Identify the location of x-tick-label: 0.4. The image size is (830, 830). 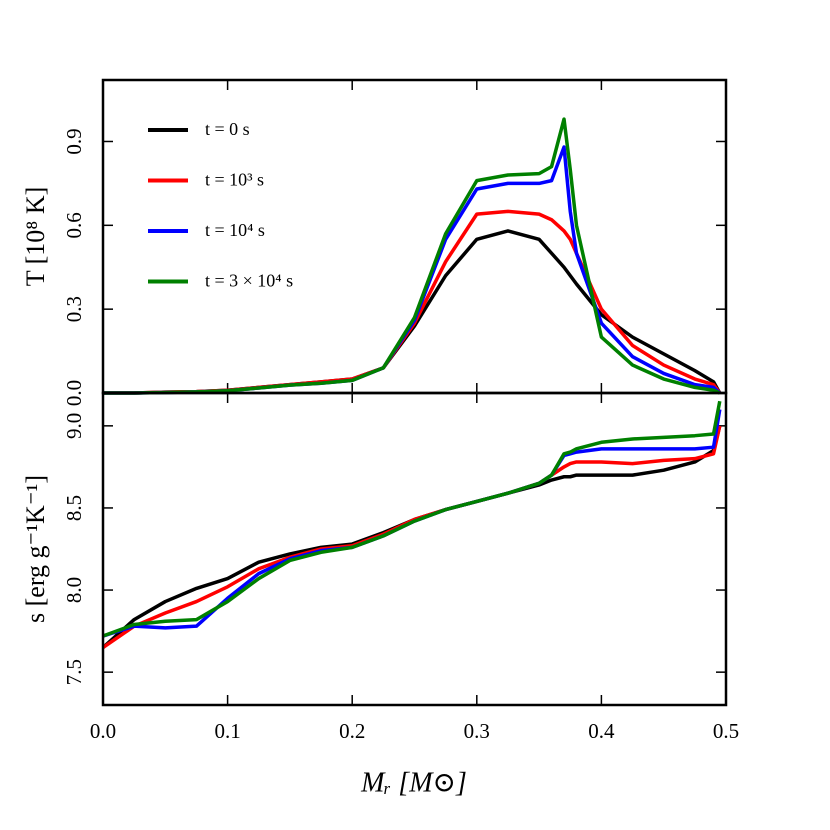
(601, 731).